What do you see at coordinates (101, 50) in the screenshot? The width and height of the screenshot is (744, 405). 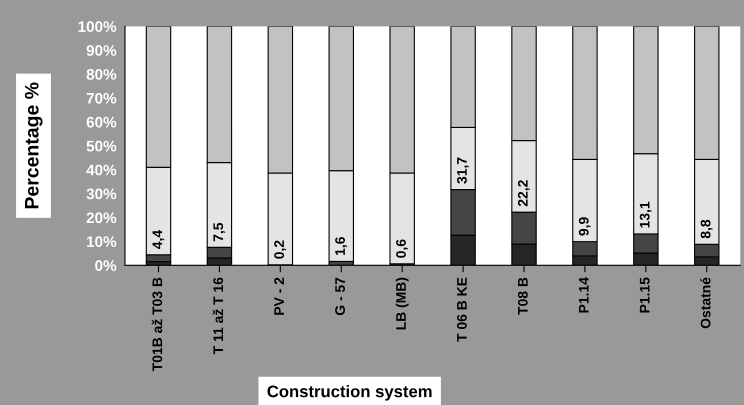 I see `y-tick-label: 90%` at bounding box center [101, 50].